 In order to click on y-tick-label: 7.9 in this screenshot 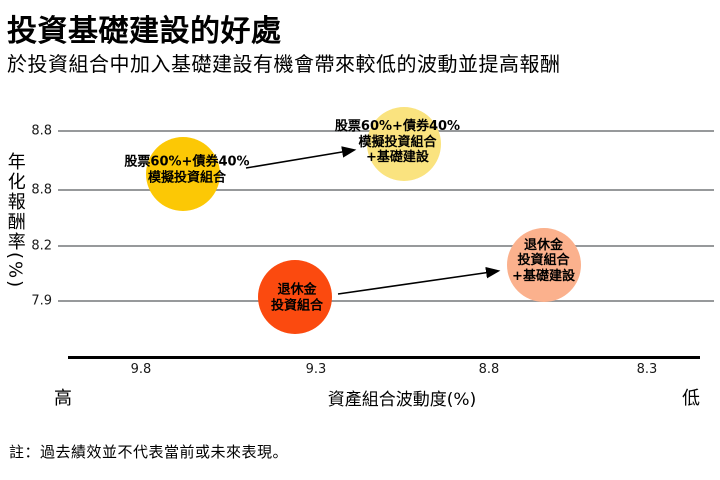, I will do `click(41, 301)`.